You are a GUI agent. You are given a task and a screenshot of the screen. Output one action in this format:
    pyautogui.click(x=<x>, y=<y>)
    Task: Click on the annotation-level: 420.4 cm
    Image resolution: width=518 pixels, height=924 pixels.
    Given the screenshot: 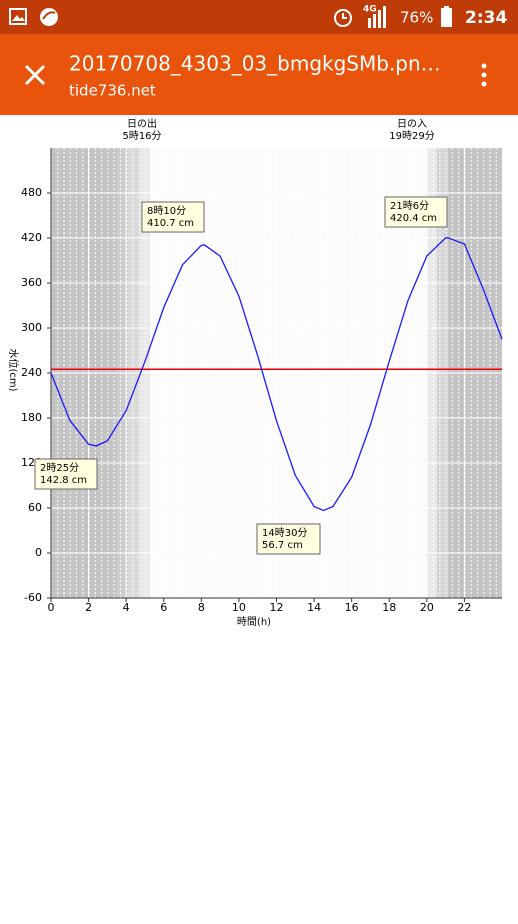 What is the action you would take?
    pyautogui.click(x=413, y=218)
    